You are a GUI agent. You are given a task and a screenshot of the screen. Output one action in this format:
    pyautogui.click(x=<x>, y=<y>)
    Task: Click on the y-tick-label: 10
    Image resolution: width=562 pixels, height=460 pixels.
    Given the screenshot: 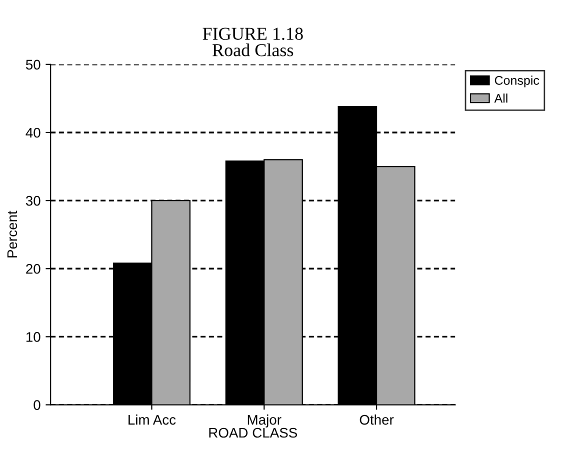 What is the action you would take?
    pyautogui.click(x=33, y=337)
    